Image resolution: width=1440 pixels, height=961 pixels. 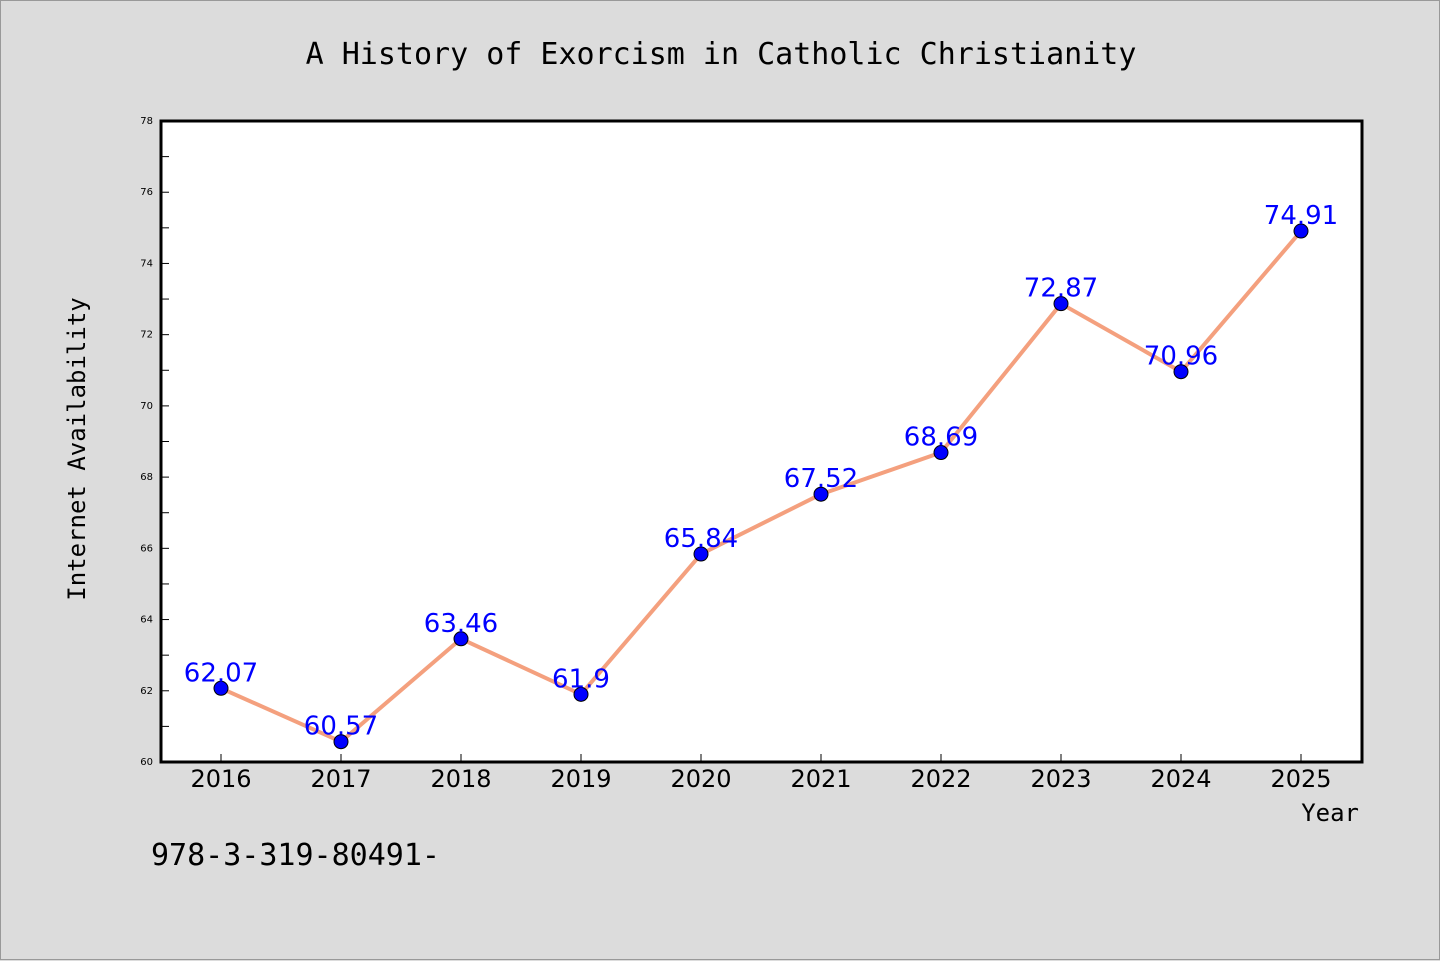 What do you see at coordinates (146, 620) in the screenshot?
I see `y-tick-label: 64` at bounding box center [146, 620].